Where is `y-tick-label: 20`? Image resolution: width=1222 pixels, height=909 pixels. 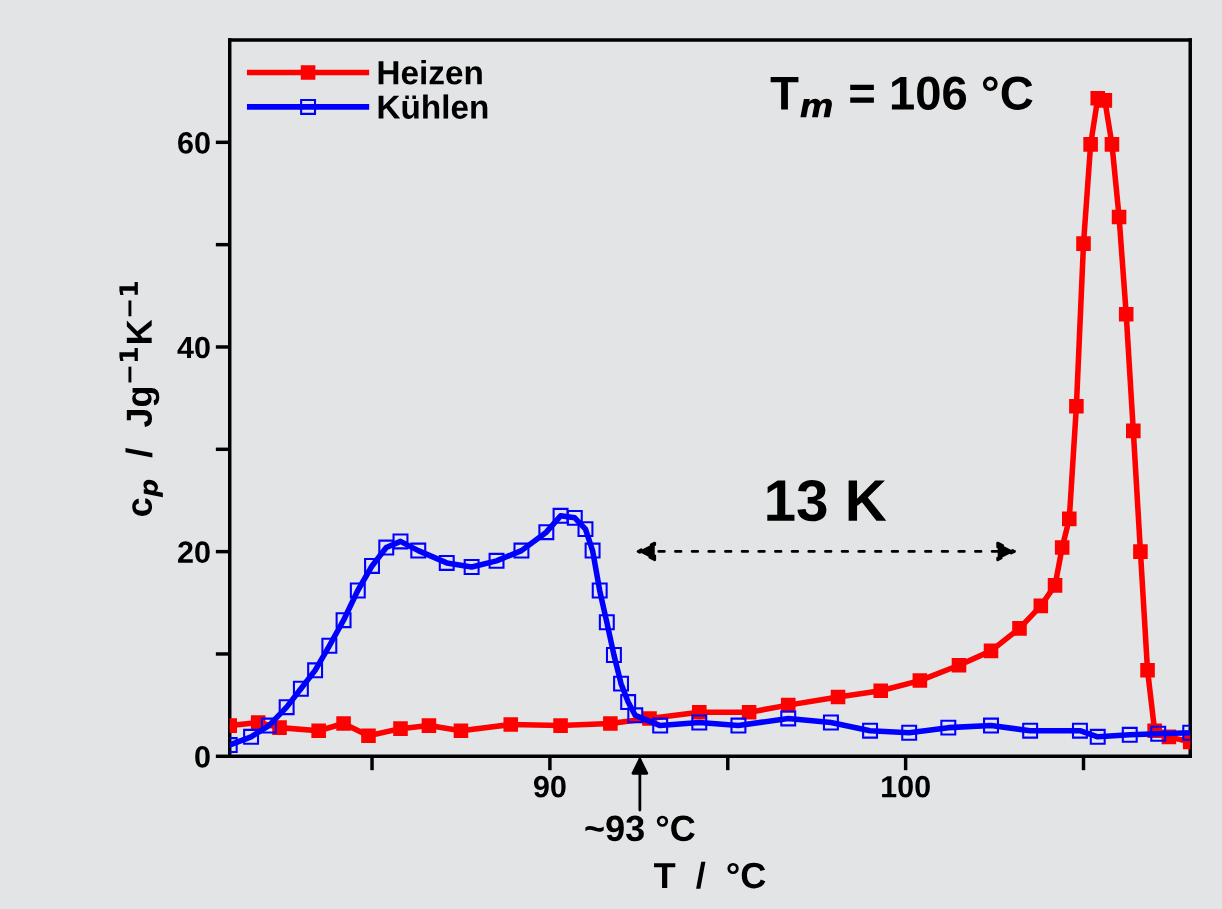 y-tick-label: 20 is located at coordinates (194, 552).